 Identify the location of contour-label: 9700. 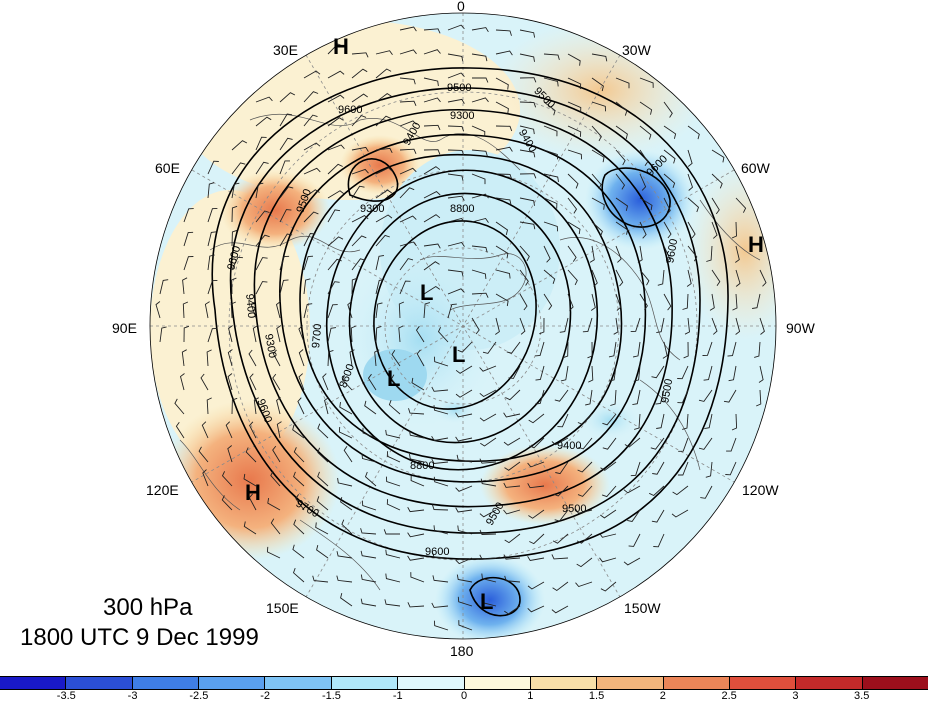
(317, 336).